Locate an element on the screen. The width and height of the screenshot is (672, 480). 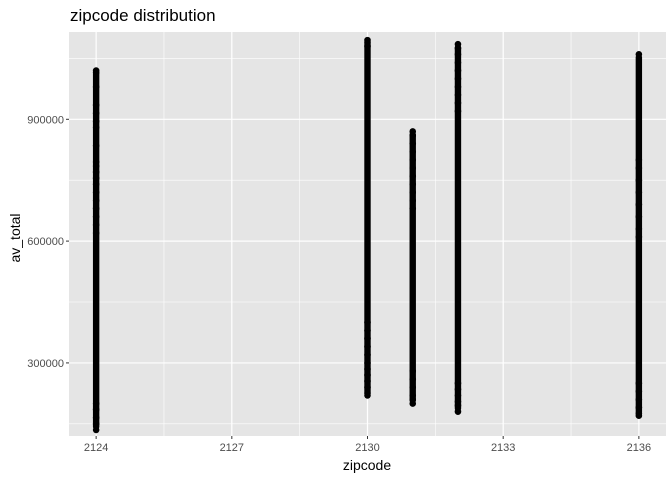
x-tick-label: 2130 is located at coordinates (367, 448).